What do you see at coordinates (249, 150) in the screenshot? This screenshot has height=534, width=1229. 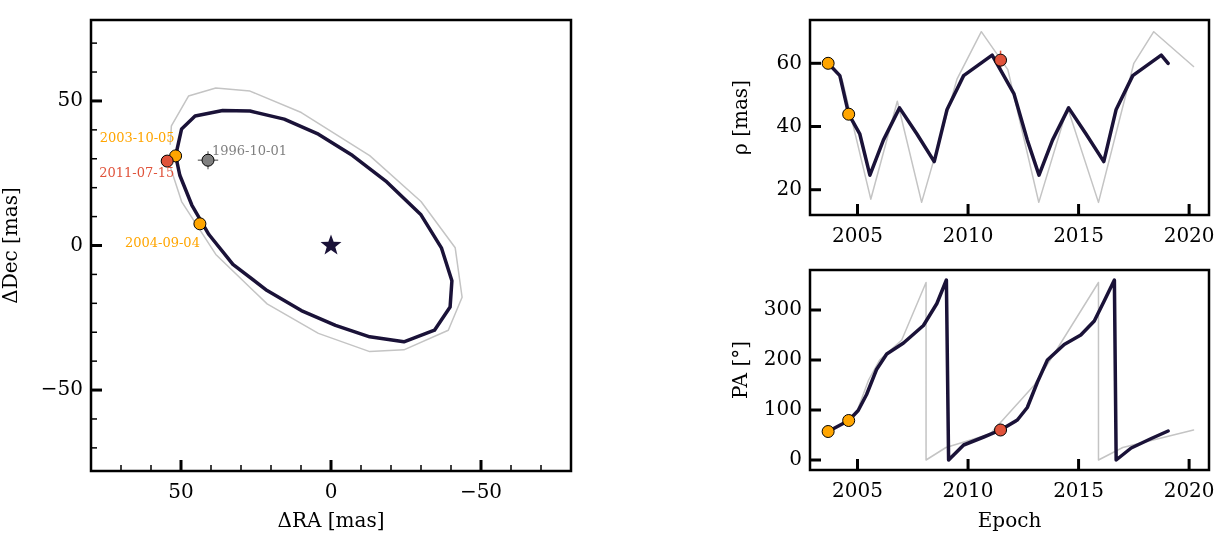 I see `series-label: 1996-10-01` at bounding box center [249, 150].